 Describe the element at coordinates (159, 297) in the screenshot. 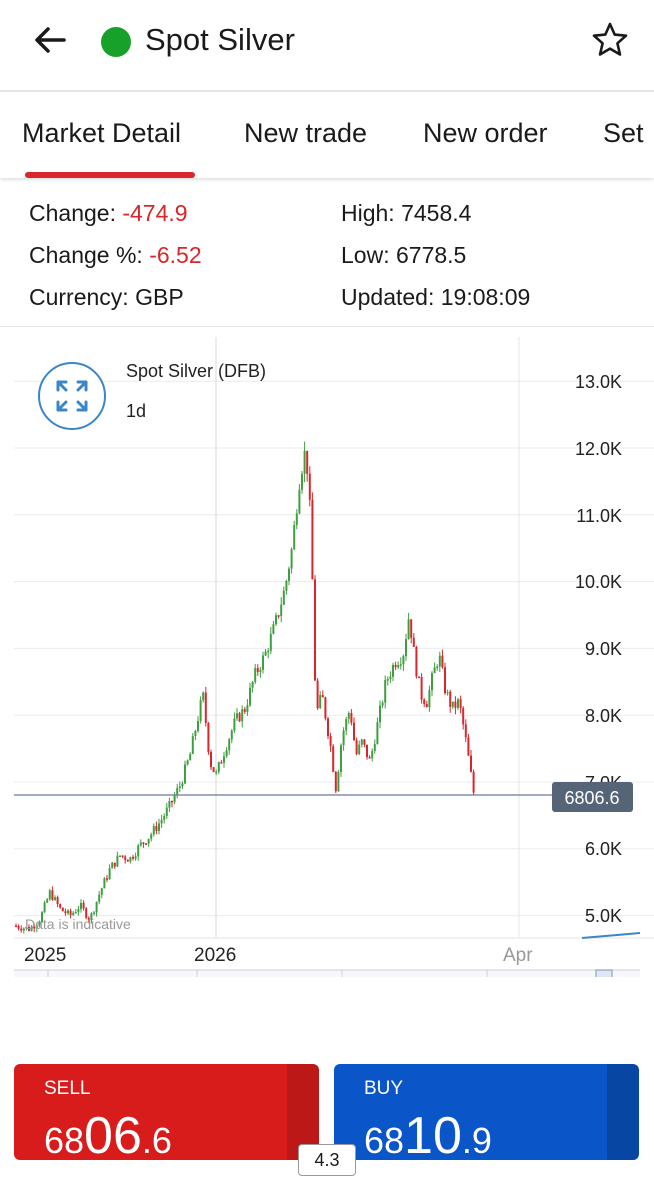

I see `currency-value: GBP` at that location.